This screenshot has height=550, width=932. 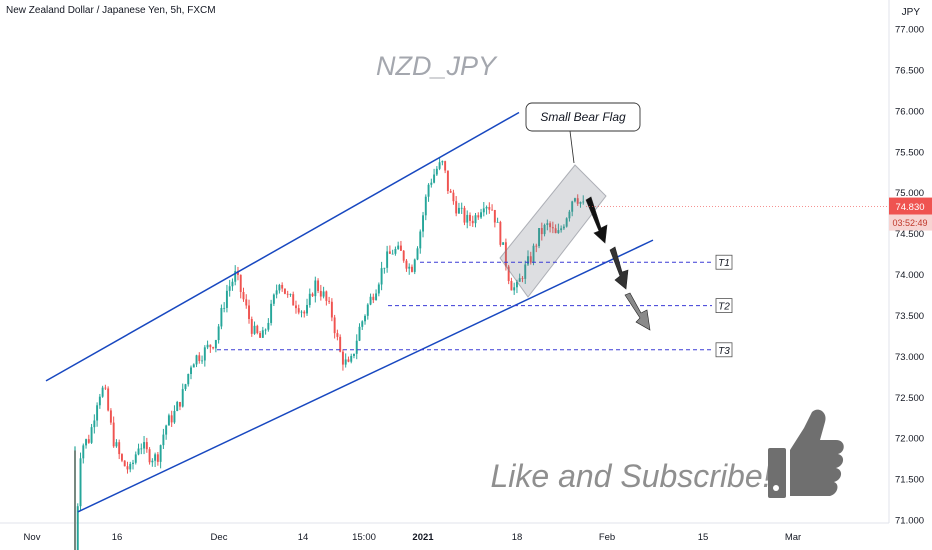 I want to click on thumb-hand, so click(x=817, y=452).